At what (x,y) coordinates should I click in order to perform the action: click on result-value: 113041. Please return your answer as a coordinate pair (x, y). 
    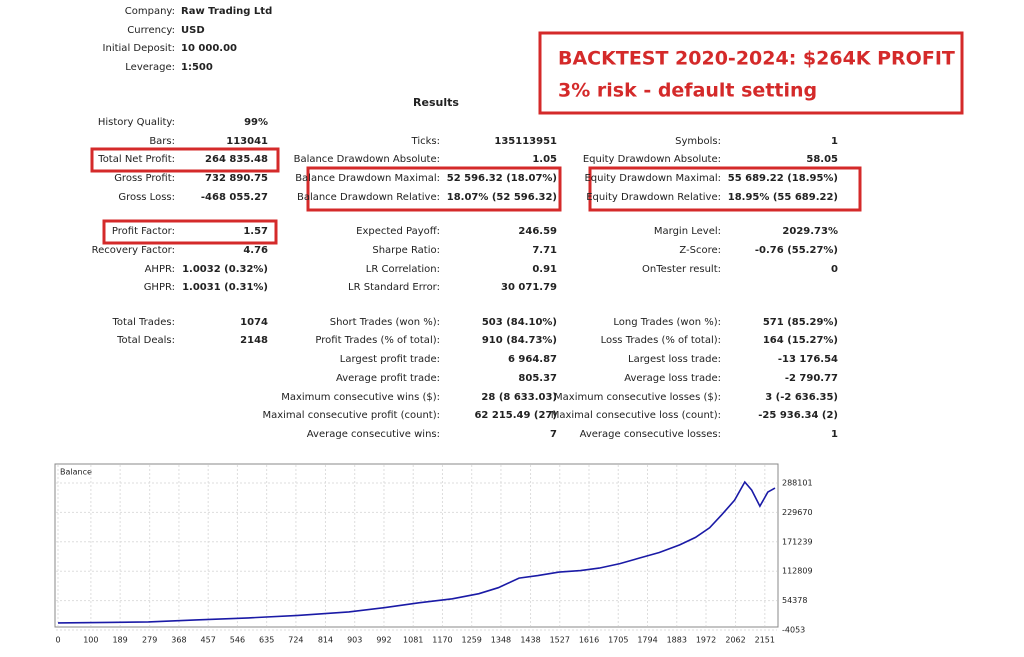
    Looking at the image, I should click on (247, 141).